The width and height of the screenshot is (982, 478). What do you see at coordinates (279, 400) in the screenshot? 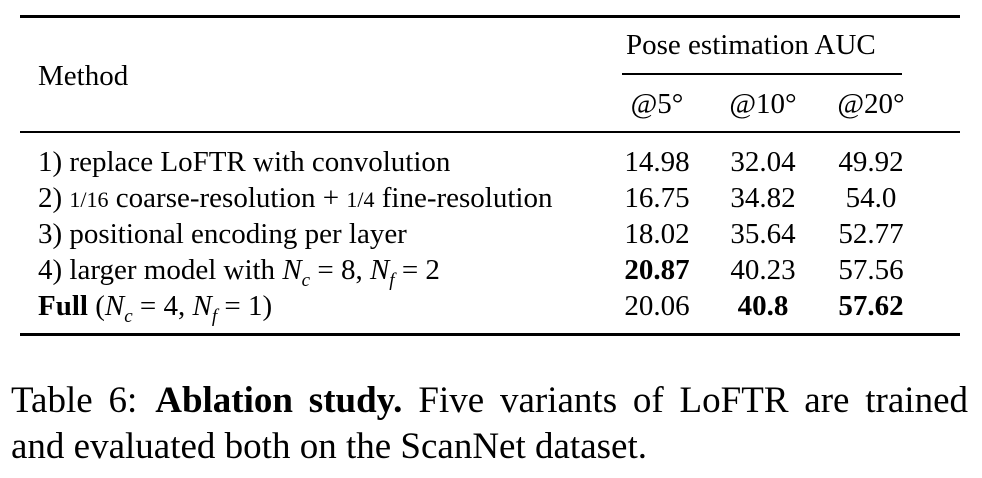
I see `caption-title: Ablation study.` at bounding box center [279, 400].